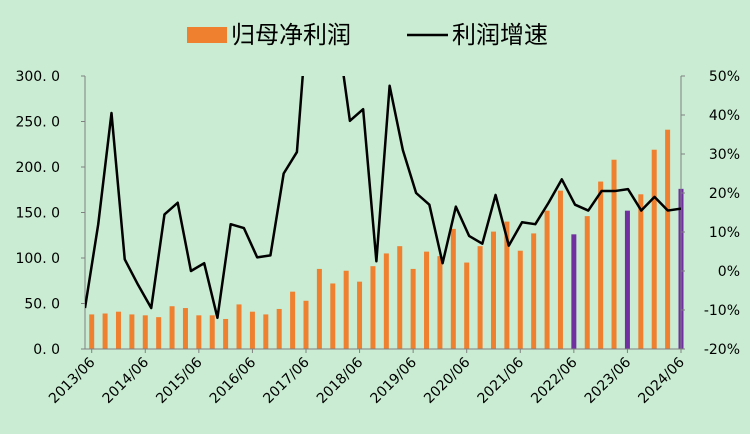  What do you see at coordinates (37, 214) in the screenshot?
I see `left-tick-label: 150. 0` at bounding box center [37, 214].